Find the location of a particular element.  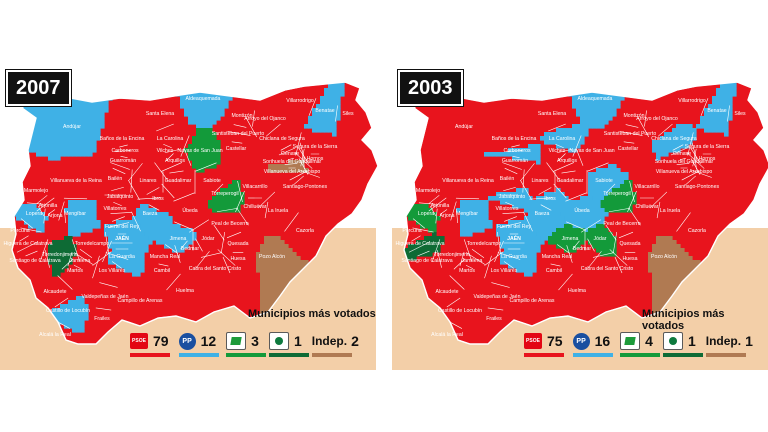

municipality-label: Chiclana de Segura is located at coordinates (674, 139).